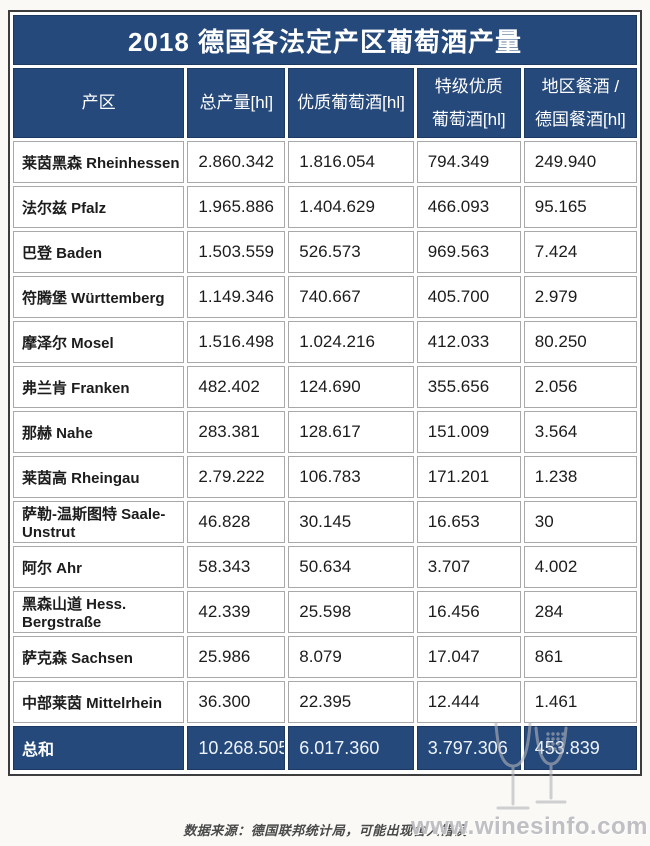  I want to click on table-row: 巴登 Baden 1.503.559 526.573 969.563 7.424, so click(325, 252).